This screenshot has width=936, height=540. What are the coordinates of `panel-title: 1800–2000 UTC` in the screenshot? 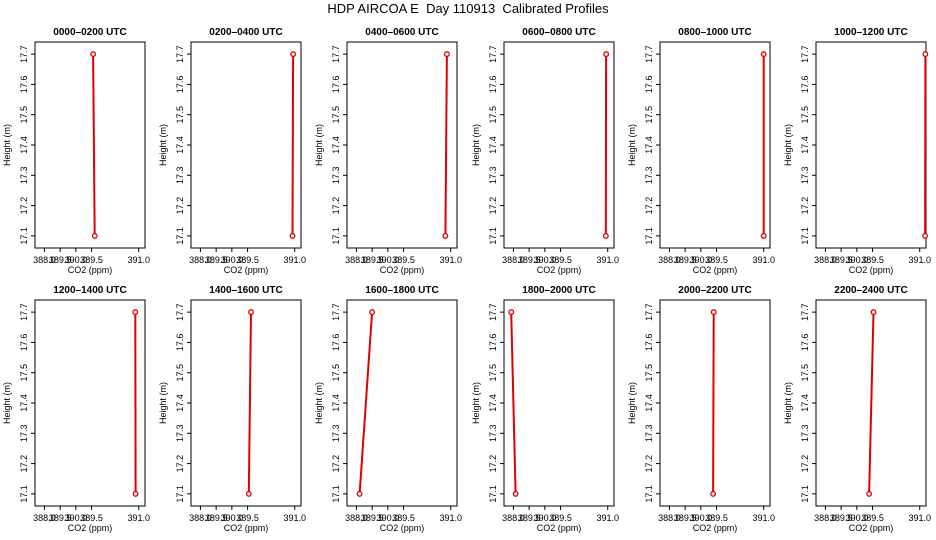 It's located at (558, 290).